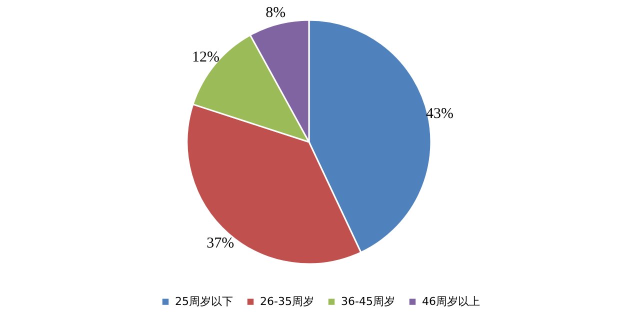 This screenshot has width=623, height=327. I want to click on legend-label: 25周岁以下, so click(204, 301).